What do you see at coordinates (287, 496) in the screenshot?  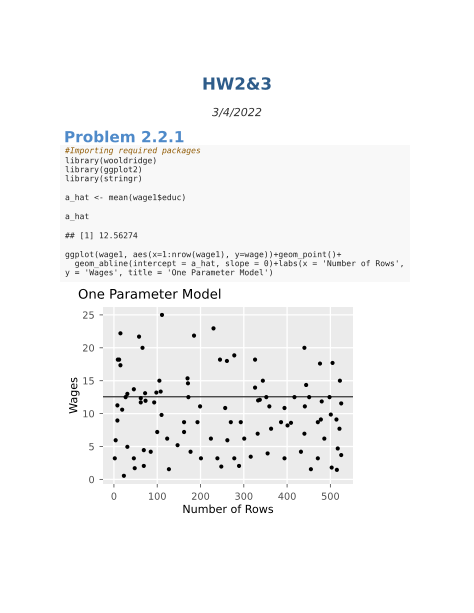 I see `x-tick-label: 400` at bounding box center [287, 496].